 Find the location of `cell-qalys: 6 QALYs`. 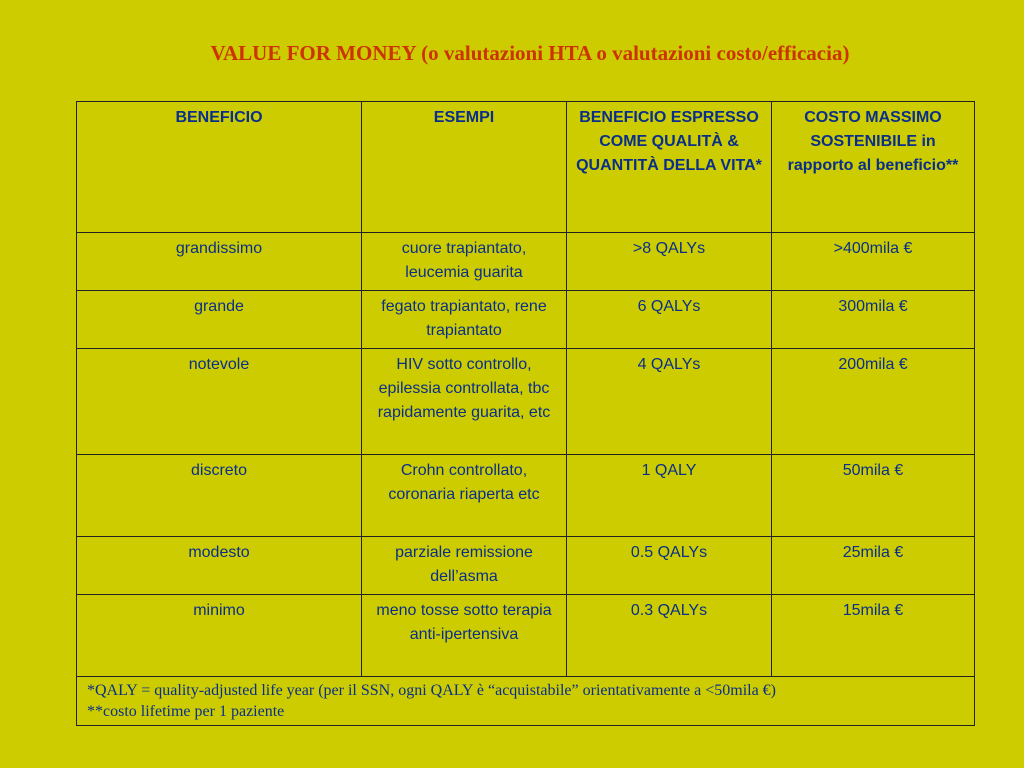

cell-qalys: 6 QALYs is located at coordinates (669, 319).